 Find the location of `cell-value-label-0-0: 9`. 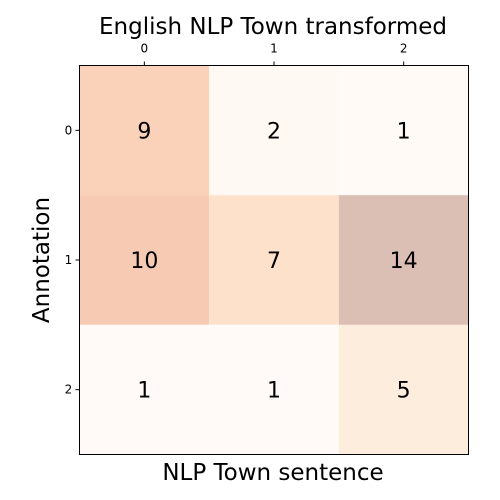

cell-value-label-0-0: 9 is located at coordinates (144, 131).